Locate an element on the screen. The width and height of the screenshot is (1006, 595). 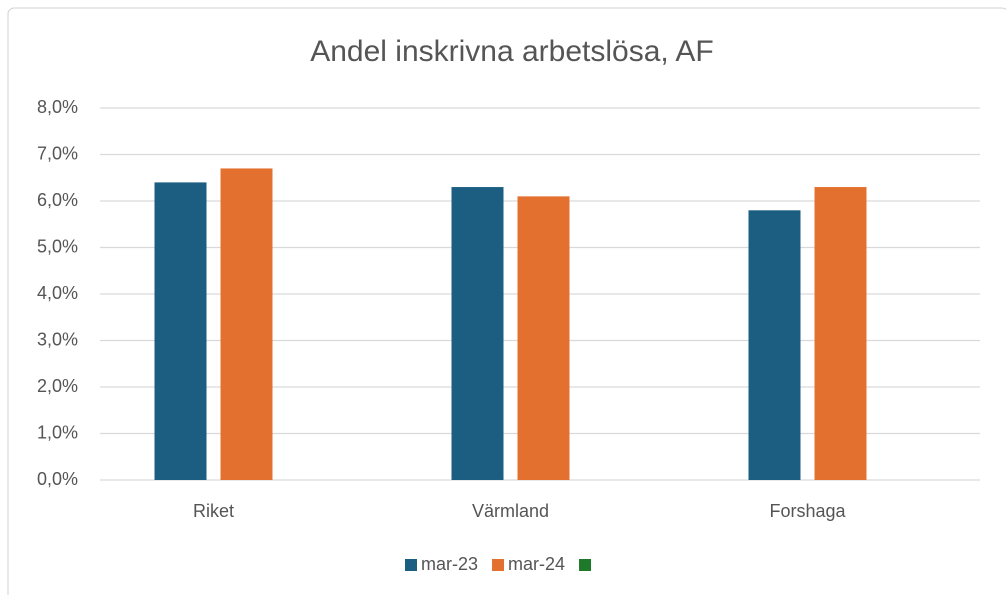
y-tick-label: 6,0% is located at coordinates (57, 200).